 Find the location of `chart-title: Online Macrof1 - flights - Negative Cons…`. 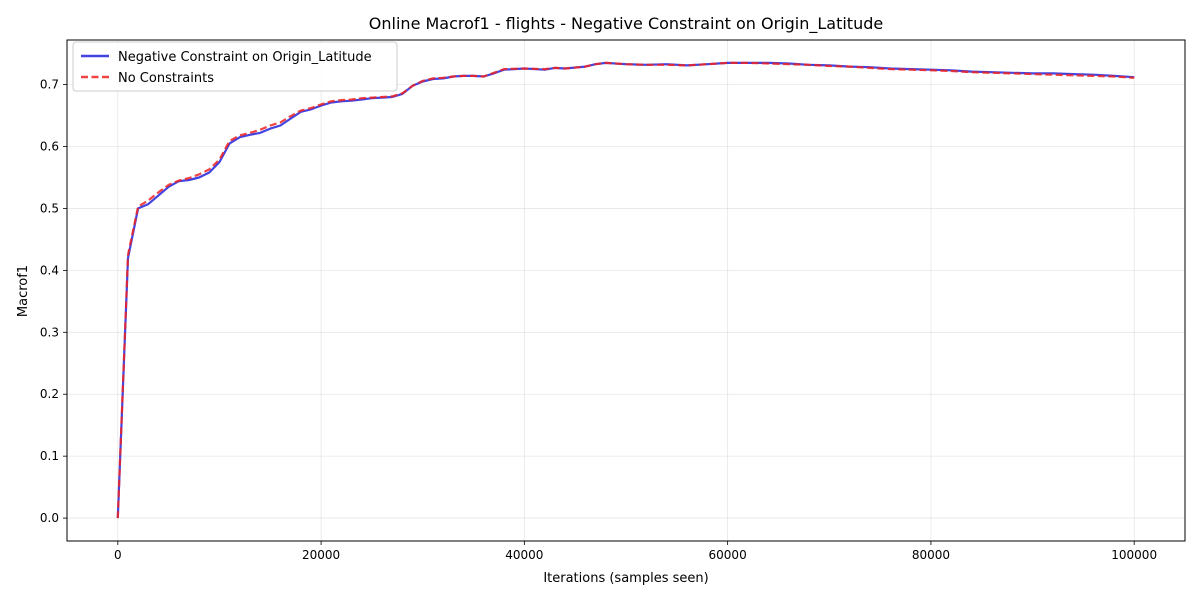

chart-title: Online Macrof1 - flights - Negative Cons… is located at coordinates (626, 24).